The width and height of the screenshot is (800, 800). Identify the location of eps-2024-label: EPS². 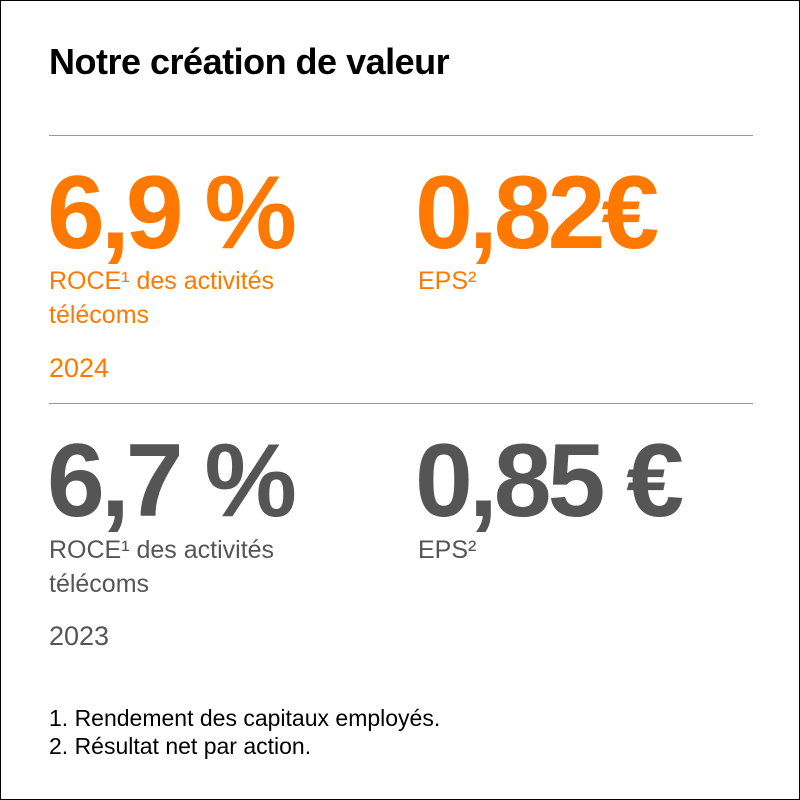
(447, 281).